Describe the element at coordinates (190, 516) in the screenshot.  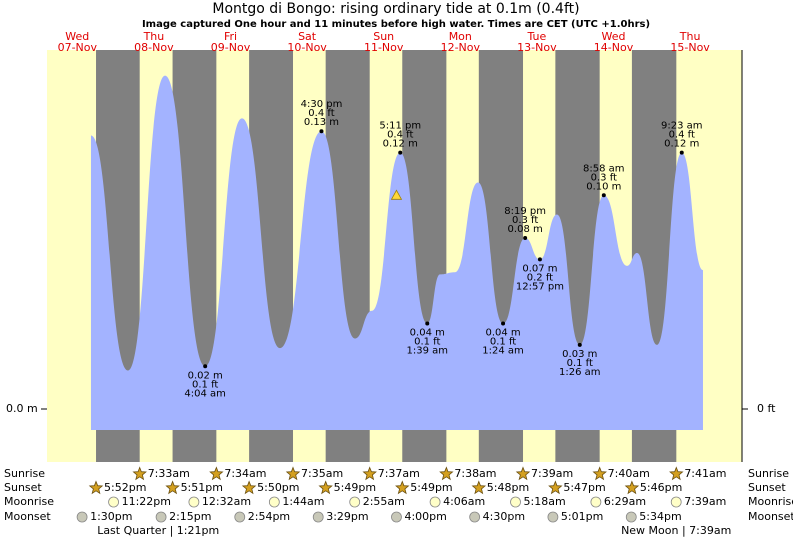
I see `row-time: 2:15pm` at that location.